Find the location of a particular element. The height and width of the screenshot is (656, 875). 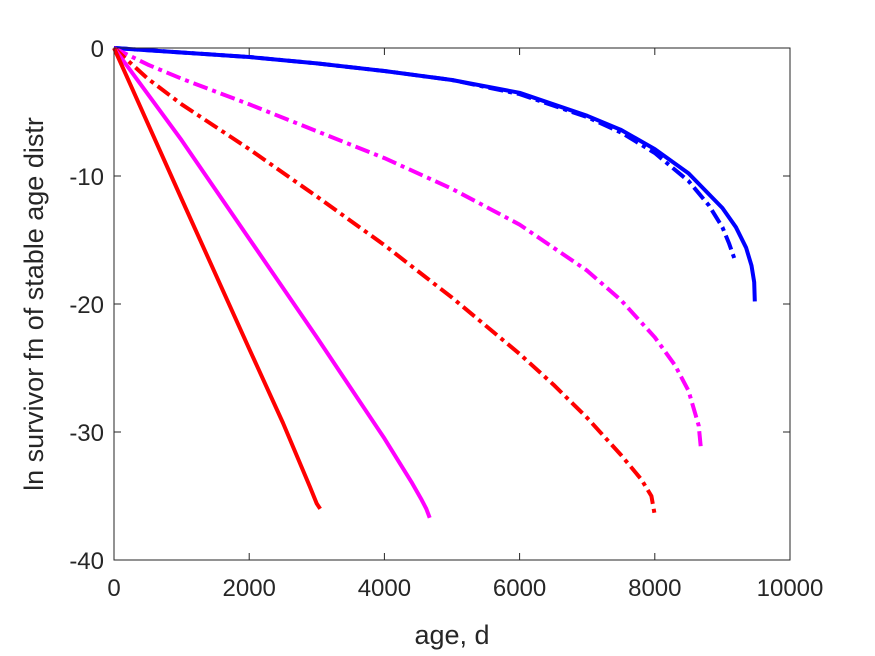

y-tick-label: -10 is located at coordinates (86, 177).